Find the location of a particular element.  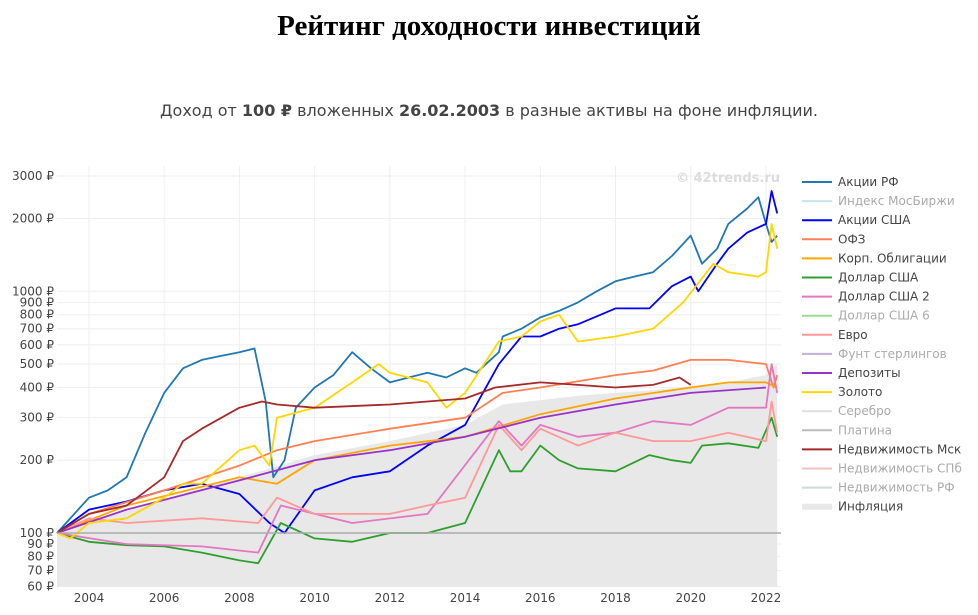

x-tick-label: 2022 is located at coordinates (766, 598).